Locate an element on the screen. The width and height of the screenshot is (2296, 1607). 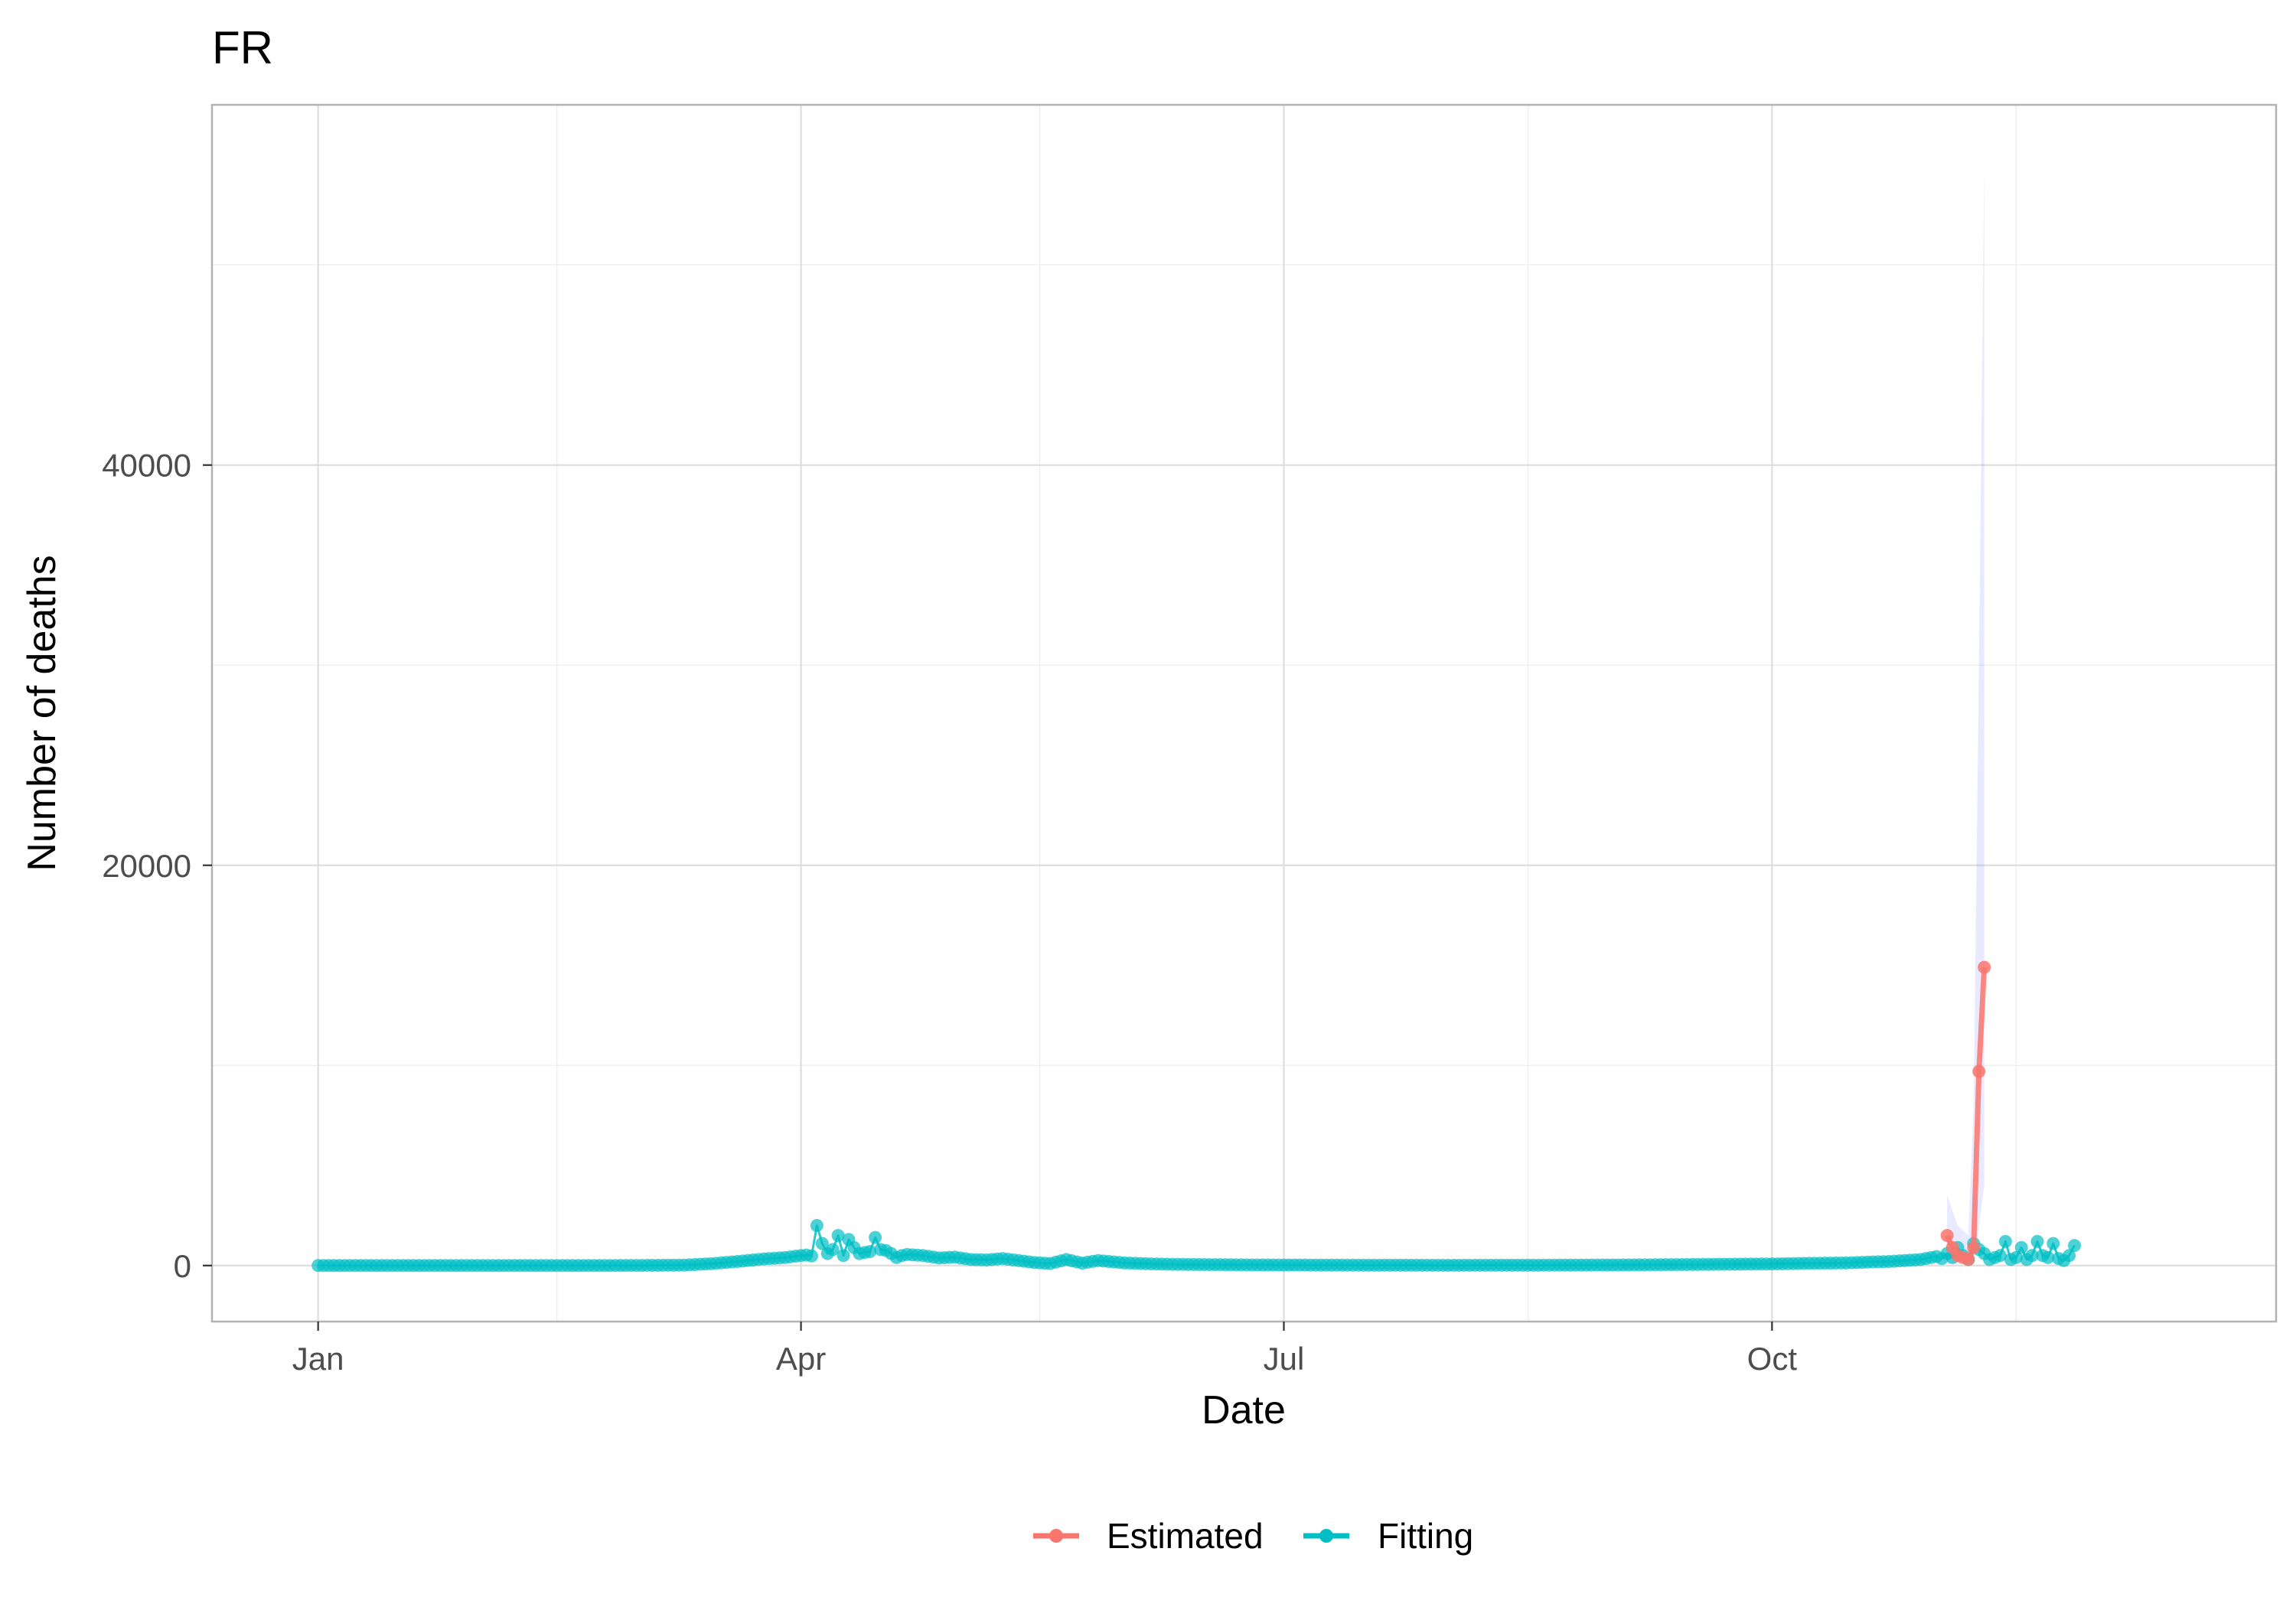
legend-label-estimated: Estimated is located at coordinates (1185, 1536).